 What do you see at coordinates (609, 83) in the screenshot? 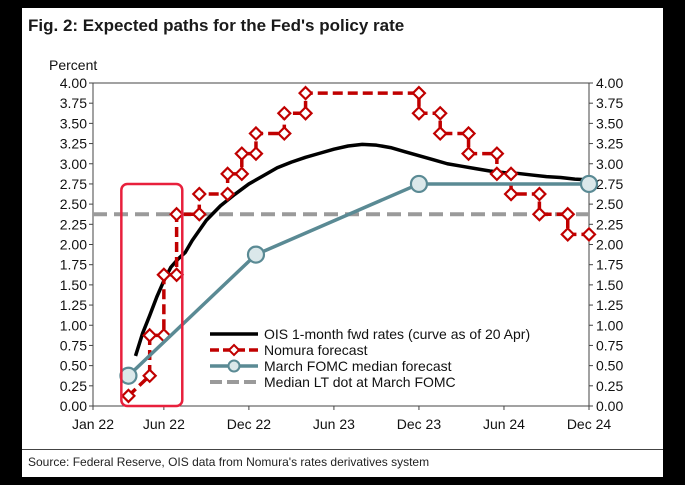
I see `y-tick-label-right: 4.00` at bounding box center [609, 83].